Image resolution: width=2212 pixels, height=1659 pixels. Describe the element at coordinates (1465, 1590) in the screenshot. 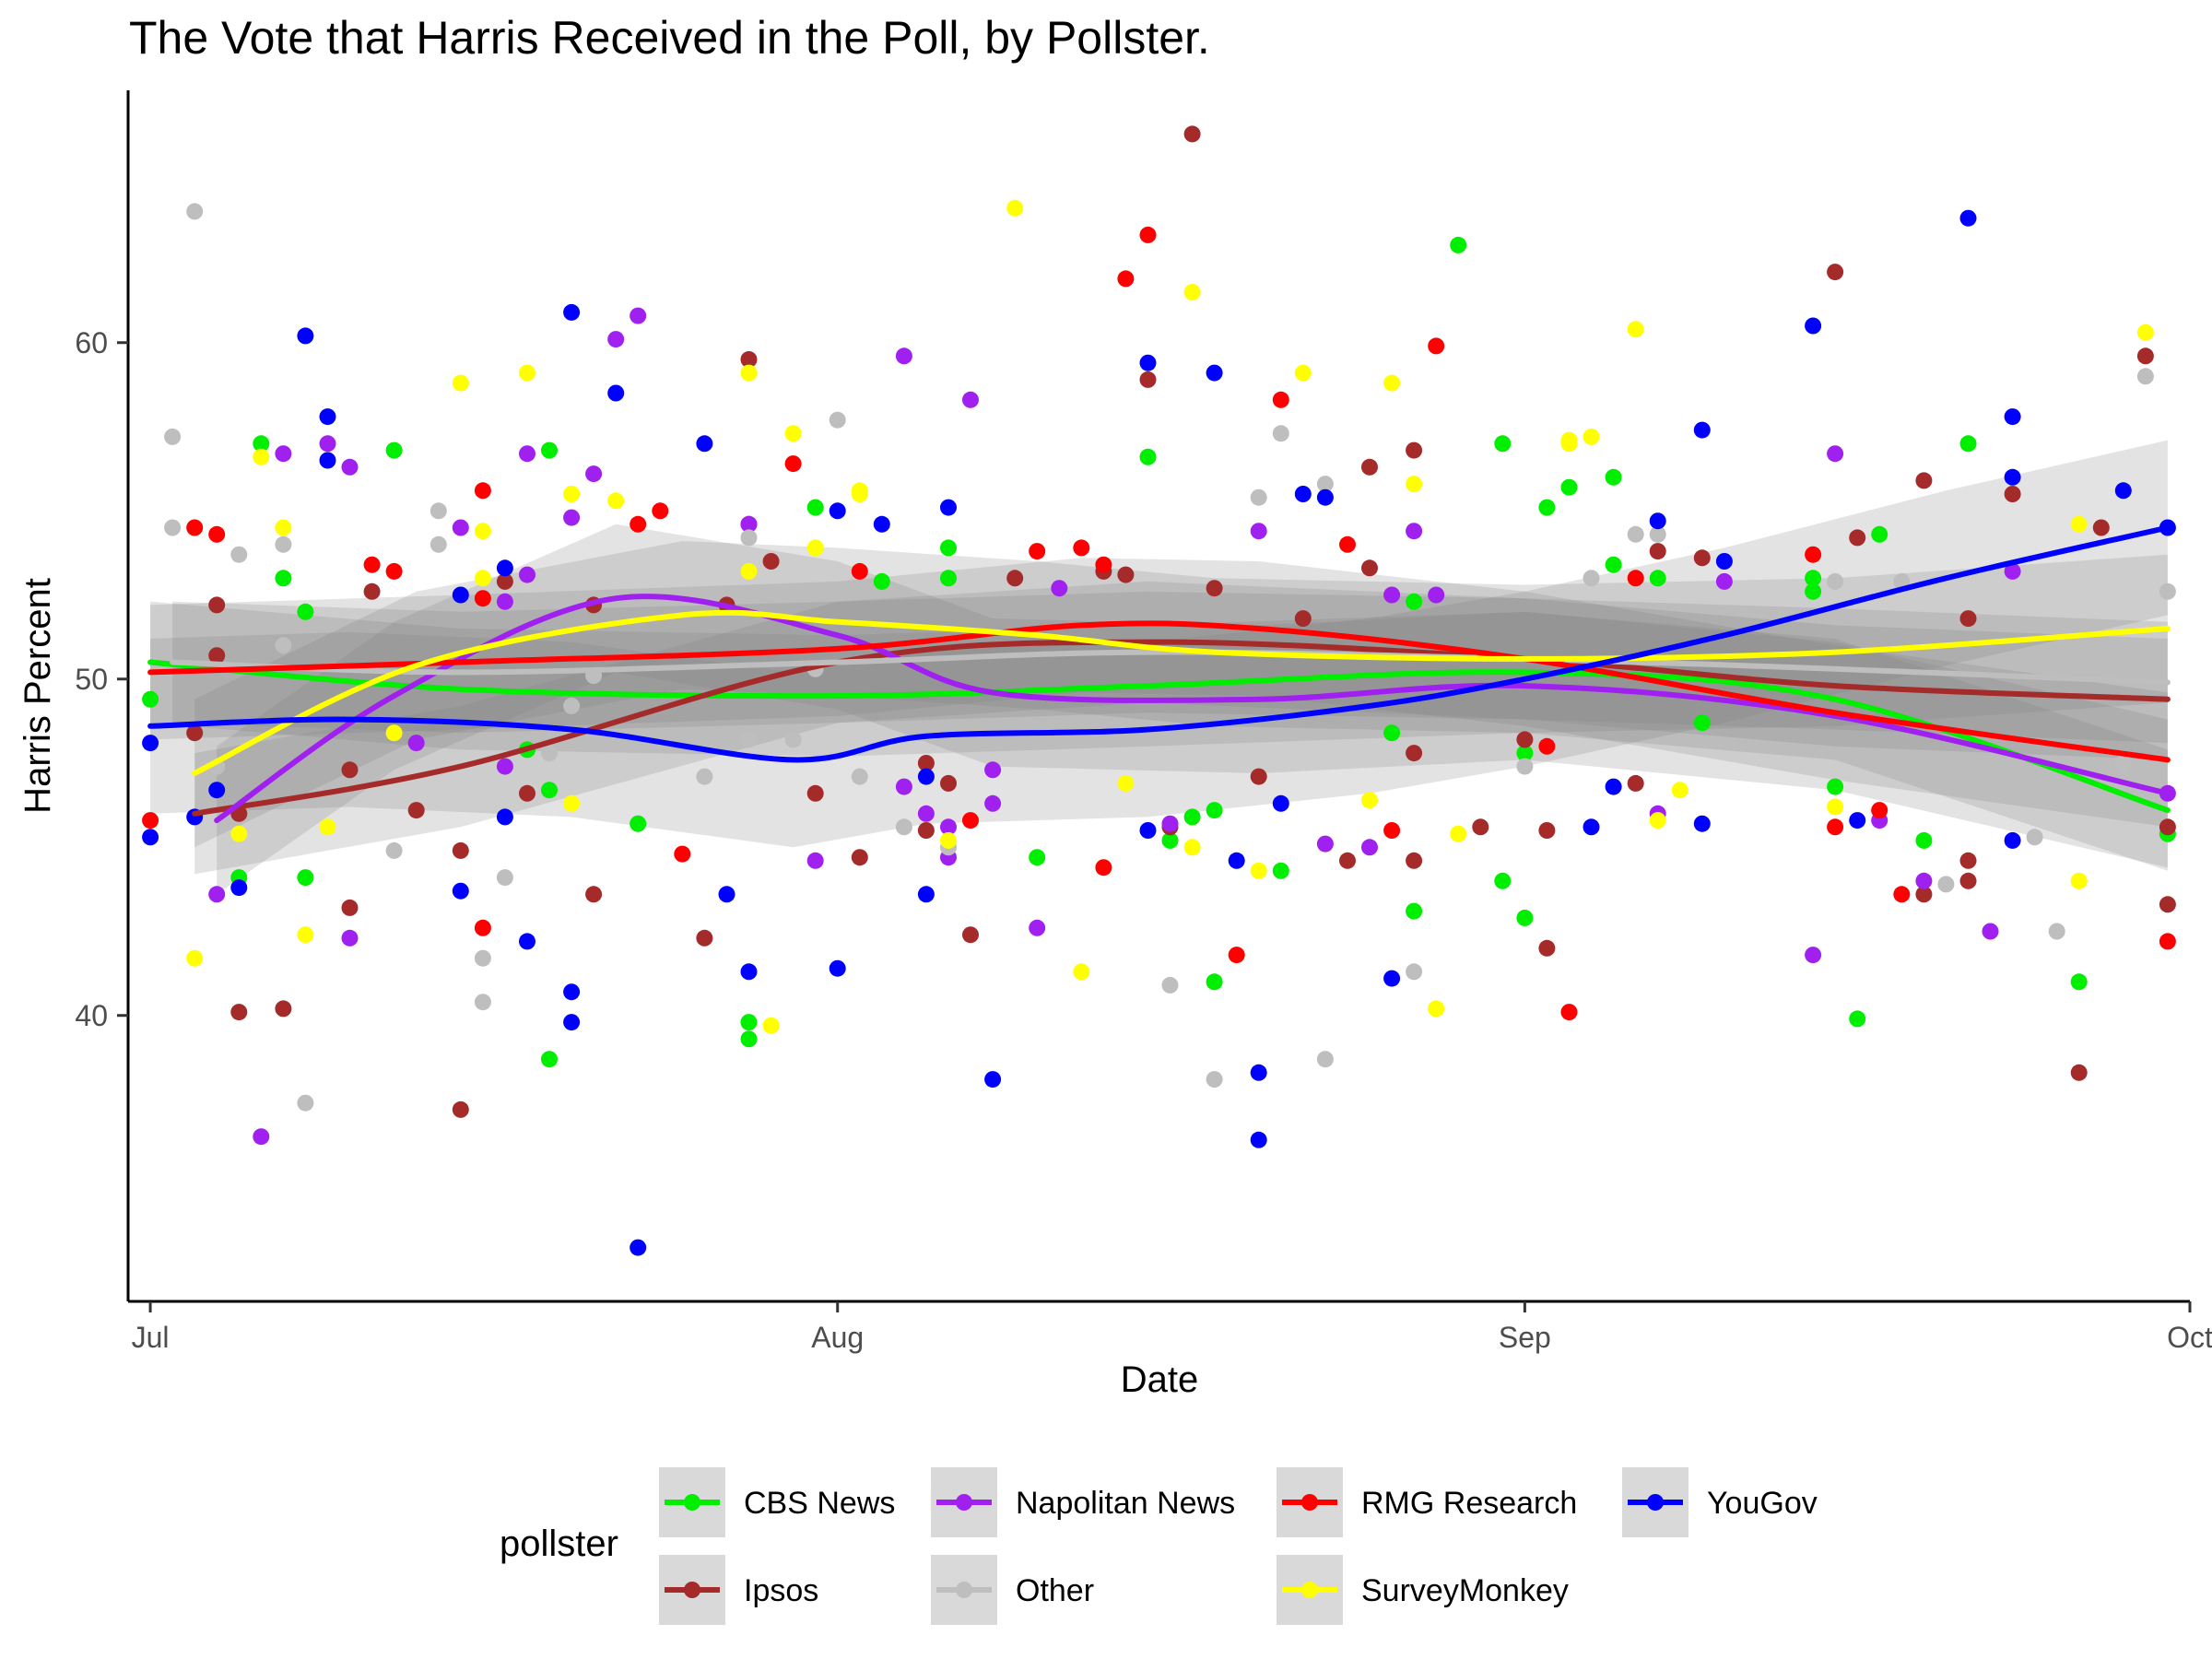

I see `legend-label: SurveyMonkey` at that location.